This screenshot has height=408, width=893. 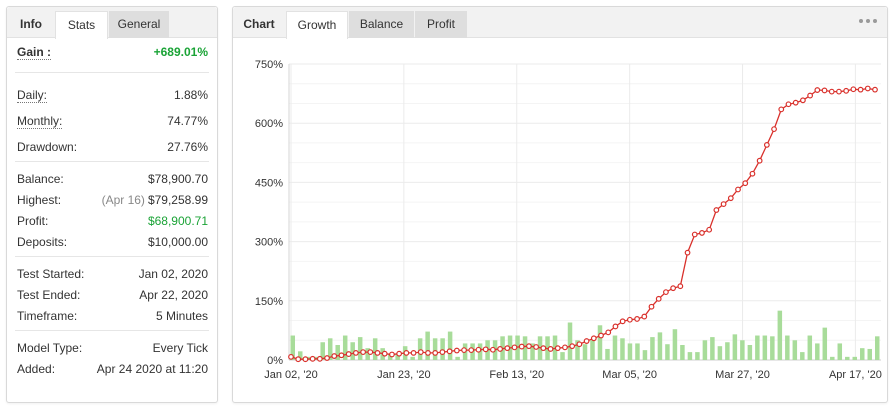 I want to click on stat-value: Jan 02, 2020, so click(x=173, y=274).